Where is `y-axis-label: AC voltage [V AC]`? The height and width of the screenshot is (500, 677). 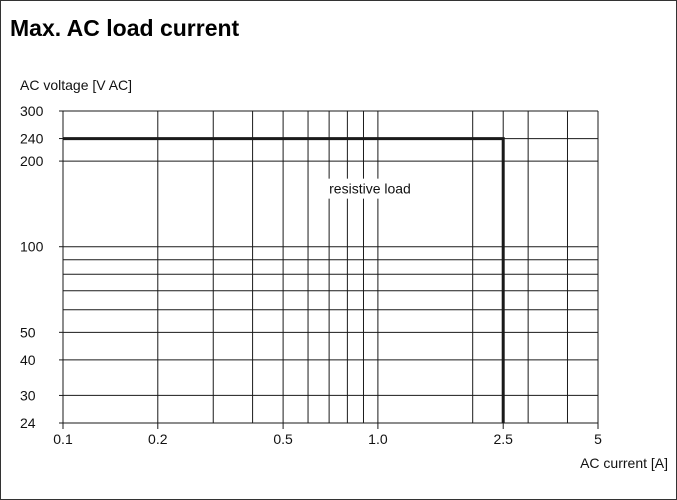
y-axis-label: AC voltage [V AC] is located at coordinates (76, 85).